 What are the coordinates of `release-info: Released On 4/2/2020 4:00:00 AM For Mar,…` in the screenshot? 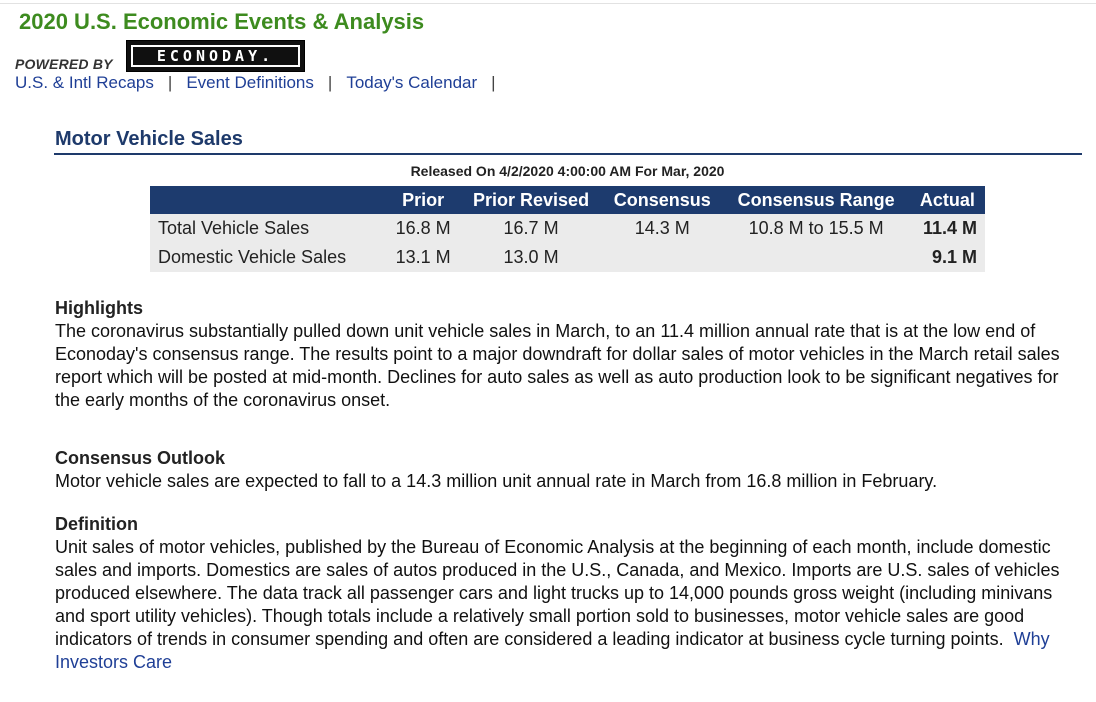 It's located at (567, 171).